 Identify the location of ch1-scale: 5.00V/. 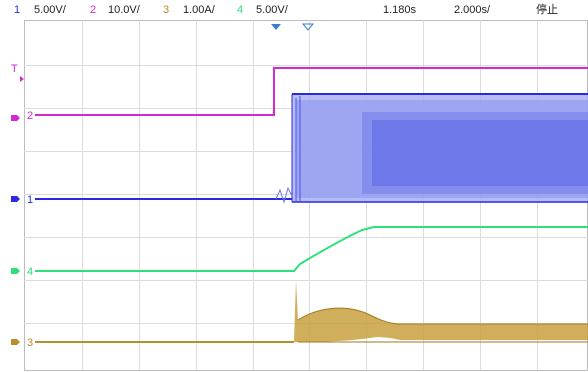
(50, 10).